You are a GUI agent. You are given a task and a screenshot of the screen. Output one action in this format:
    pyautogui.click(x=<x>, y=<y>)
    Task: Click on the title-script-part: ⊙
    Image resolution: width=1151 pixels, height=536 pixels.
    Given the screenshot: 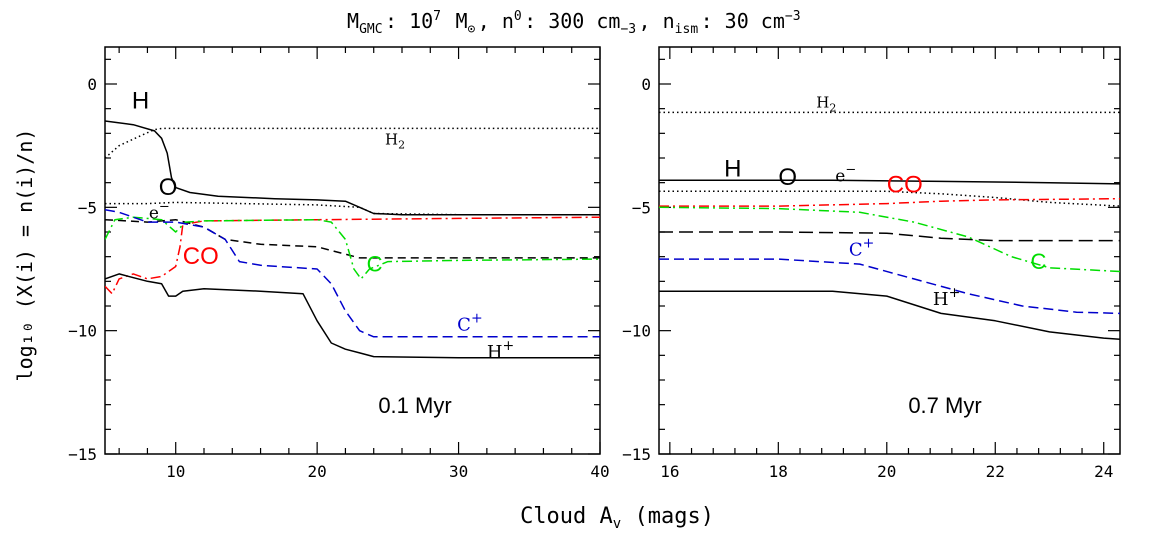 What is the action you would take?
    pyautogui.click(x=472, y=29)
    